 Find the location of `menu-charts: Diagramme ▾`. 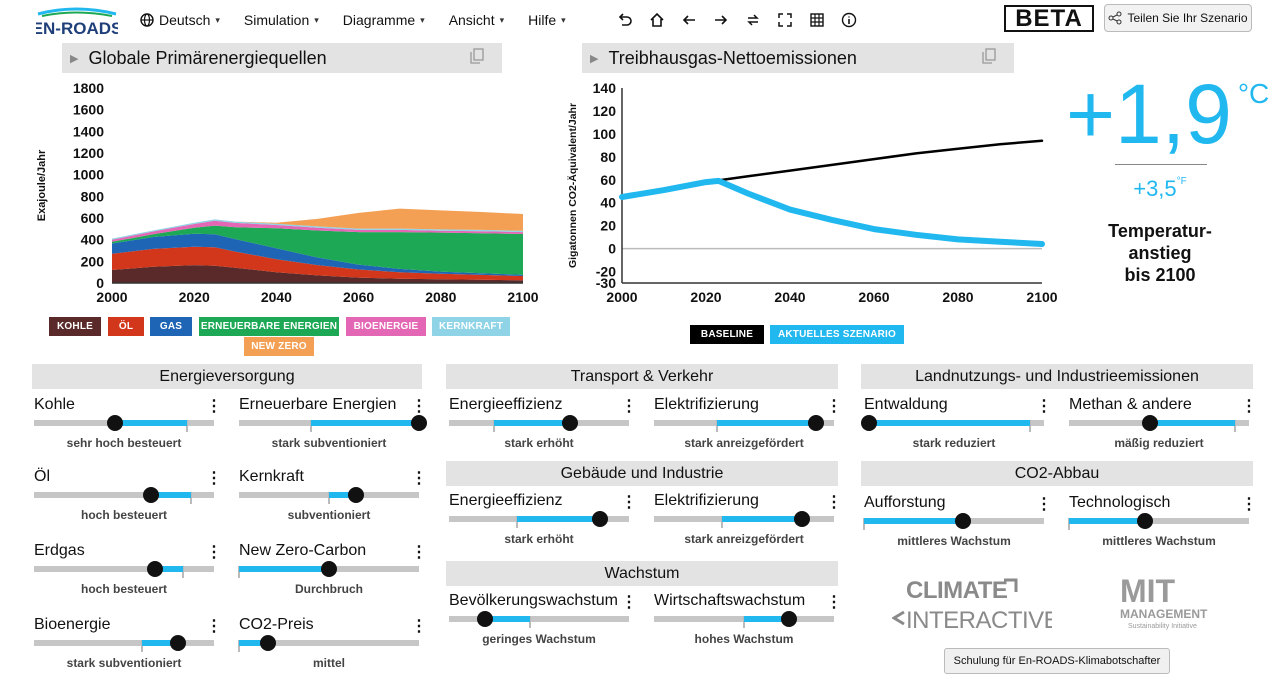

menu-charts: Diagramme ▾ is located at coordinates (384, 20).